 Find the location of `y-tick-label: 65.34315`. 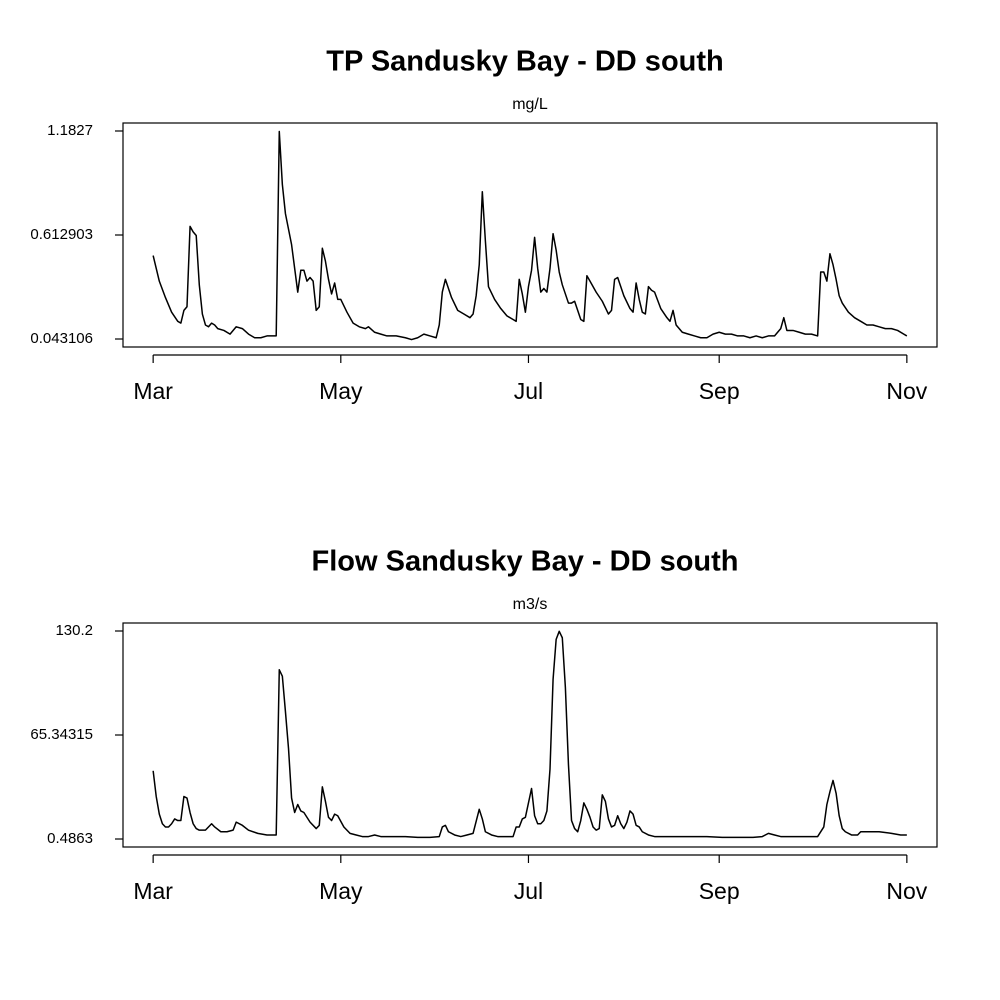

y-tick-label: 65.34315 is located at coordinates (61, 734).